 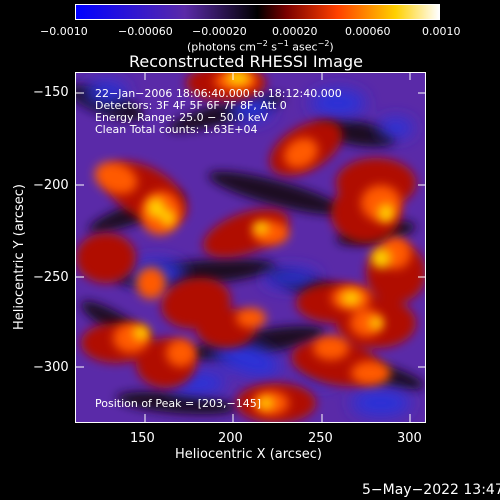 I want to click on y-tick-label-2: −200, so click(x=51, y=185).